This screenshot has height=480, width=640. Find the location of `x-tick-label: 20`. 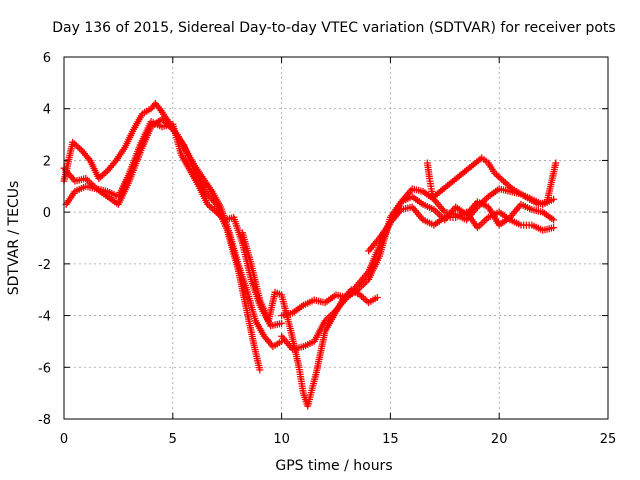

x-tick-label: 20 is located at coordinates (499, 439).